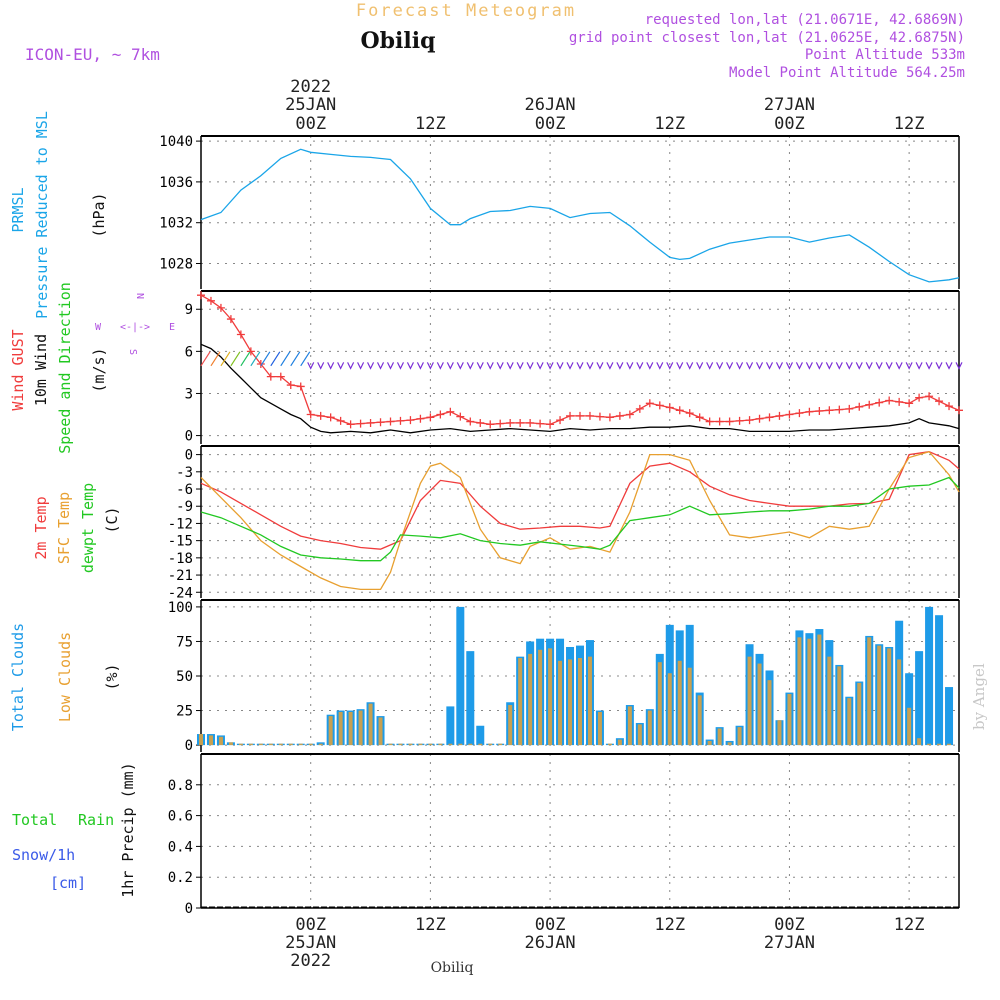  I want to click on p5-label-cm: [cm], so click(68, 883).